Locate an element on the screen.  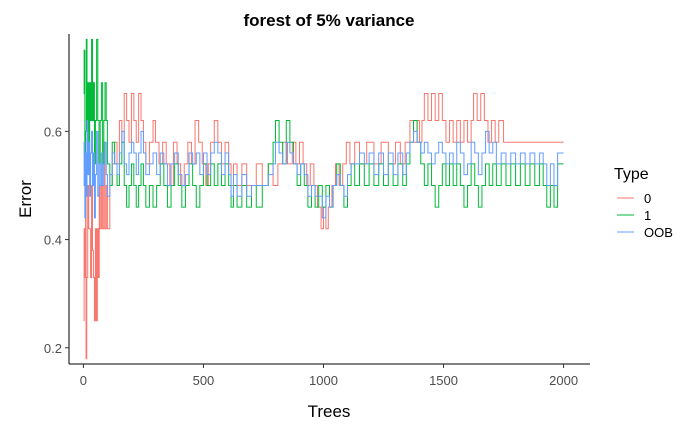
legend-items: 0 1 OOB is located at coordinates (645, 215).